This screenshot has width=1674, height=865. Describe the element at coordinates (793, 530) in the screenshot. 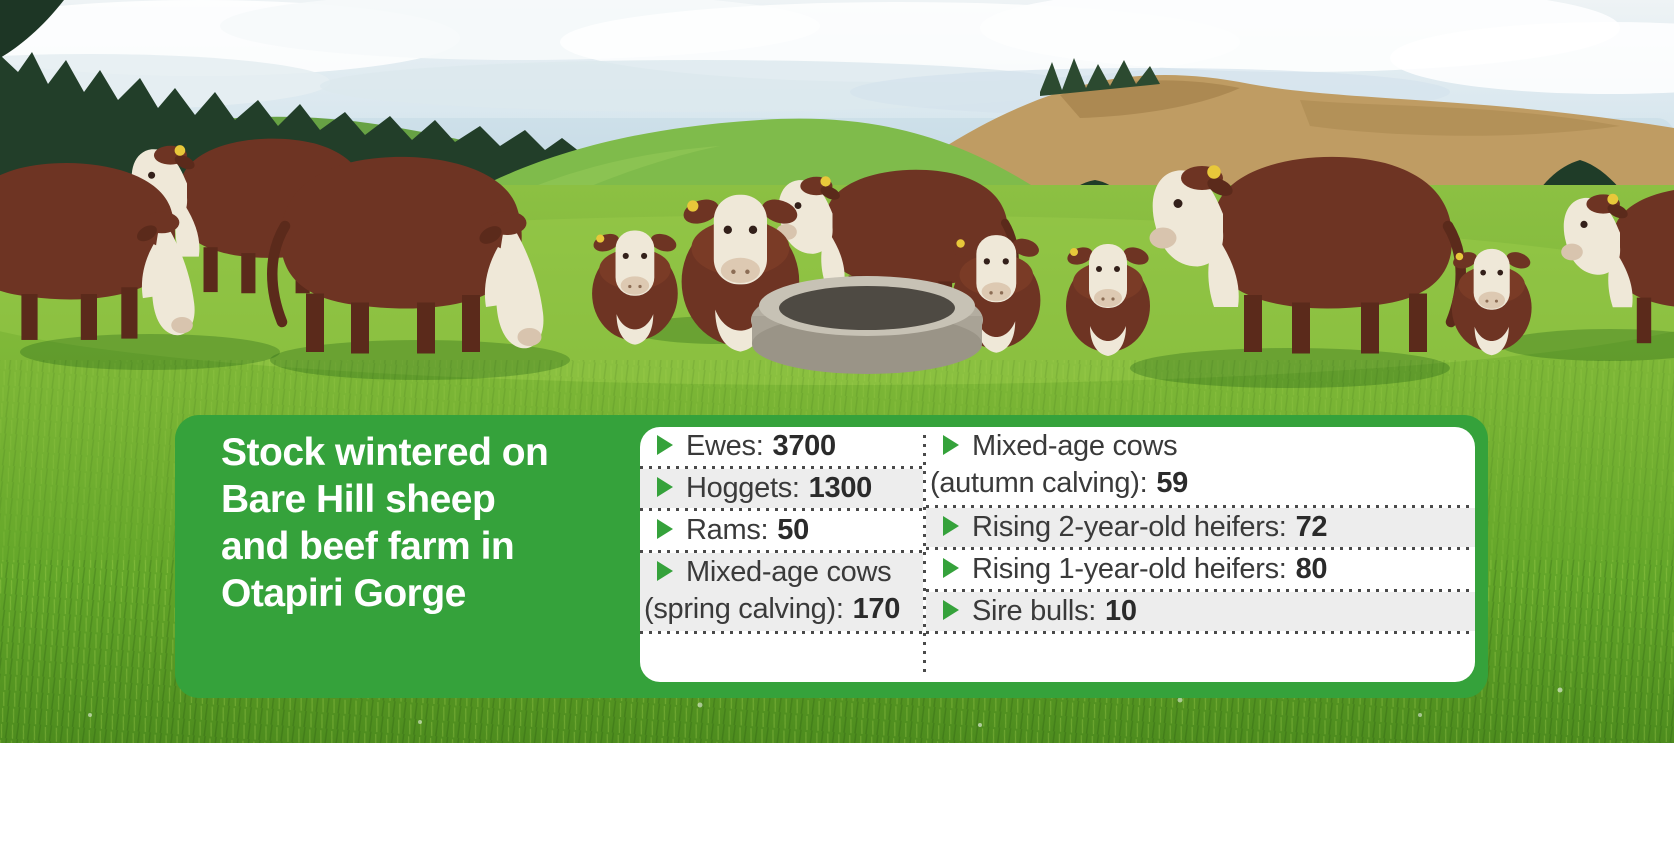

I see `stock-count: 50` at that location.